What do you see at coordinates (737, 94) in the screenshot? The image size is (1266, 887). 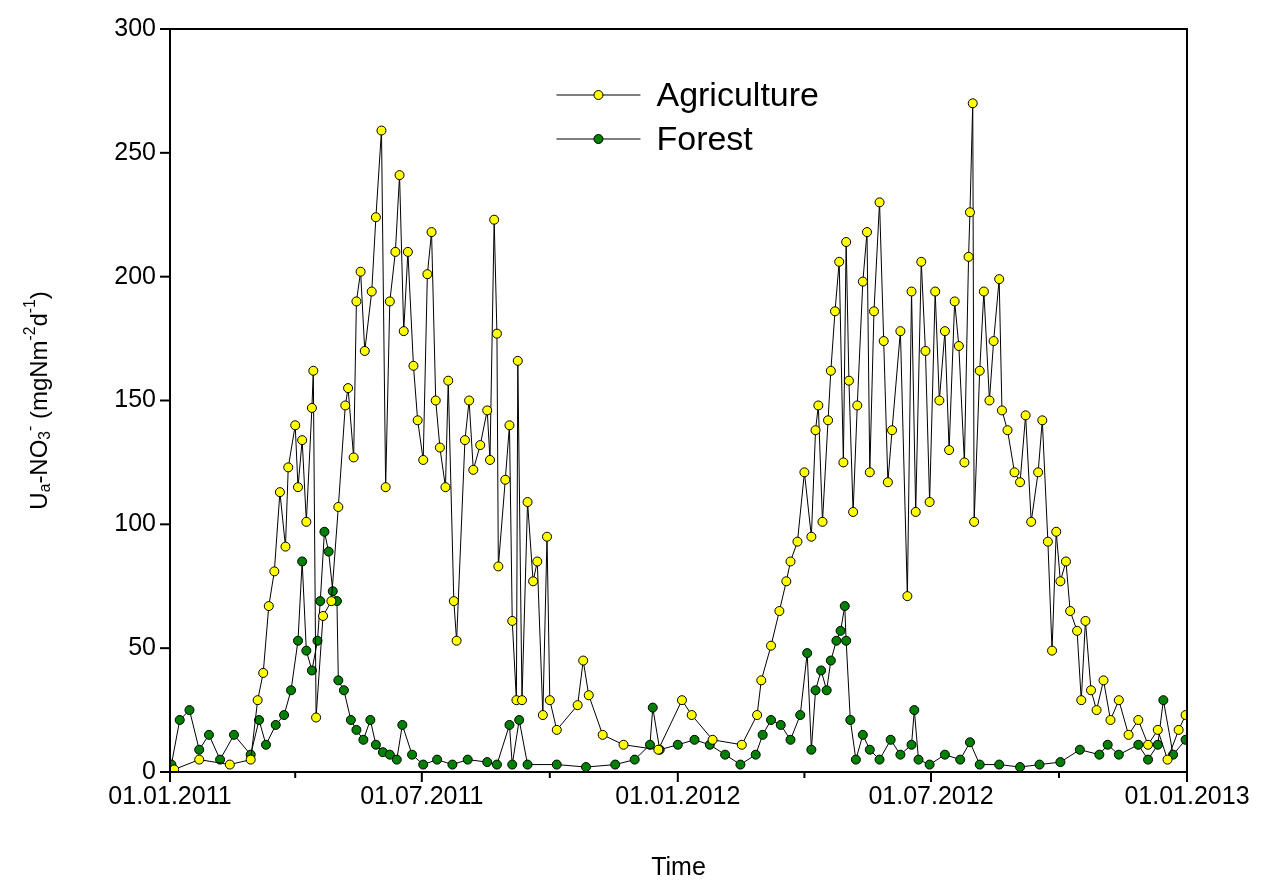 I see `legend-label: Agriculture` at bounding box center [737, 94].